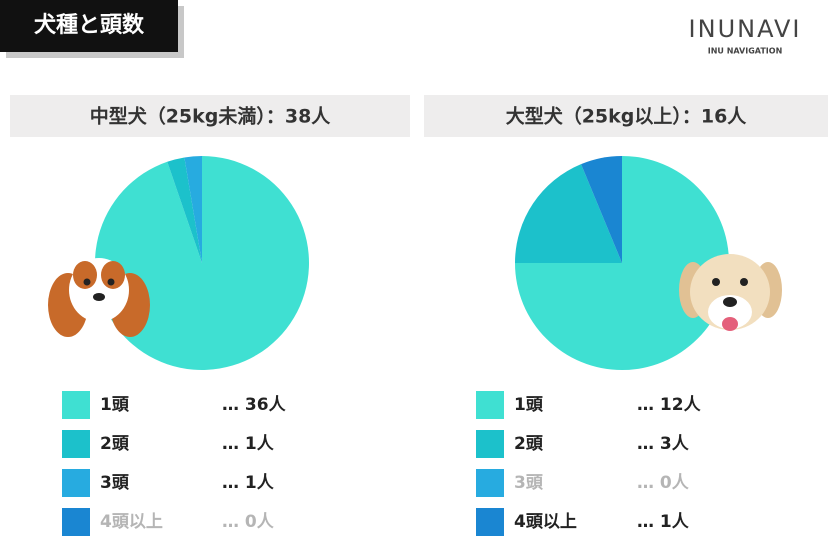  I want to click on header-box, so click(89, 26).